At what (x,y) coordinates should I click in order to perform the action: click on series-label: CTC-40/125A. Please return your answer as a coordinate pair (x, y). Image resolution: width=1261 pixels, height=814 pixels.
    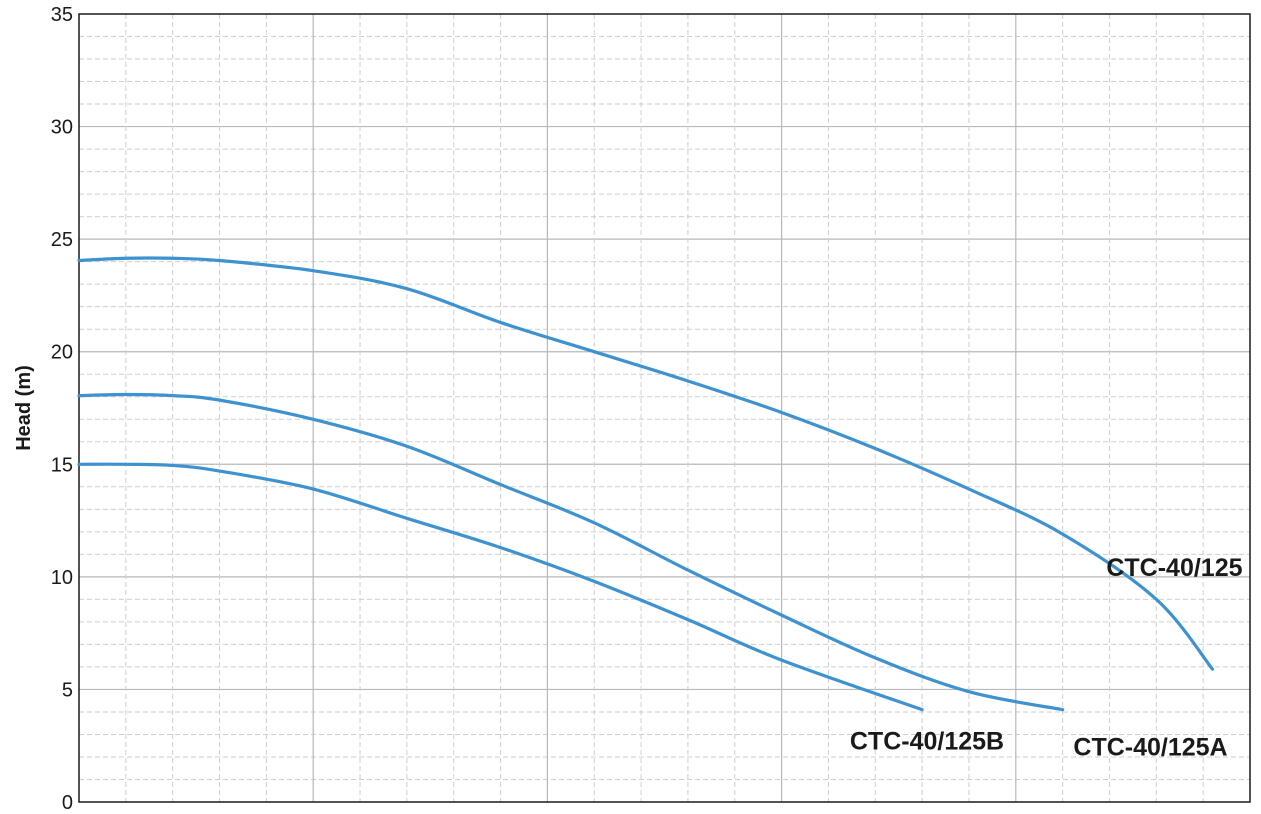
    Looking at the image, I should click on (1150, 748).